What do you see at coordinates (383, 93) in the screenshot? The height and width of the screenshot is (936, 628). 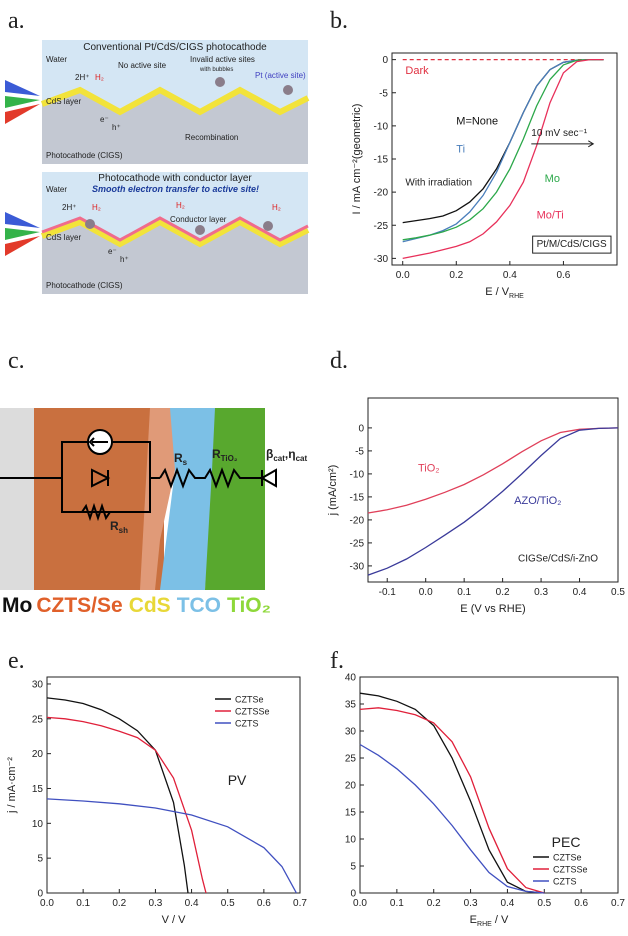 I see `y-tick-label: -5` at bounding box center [383, 93].